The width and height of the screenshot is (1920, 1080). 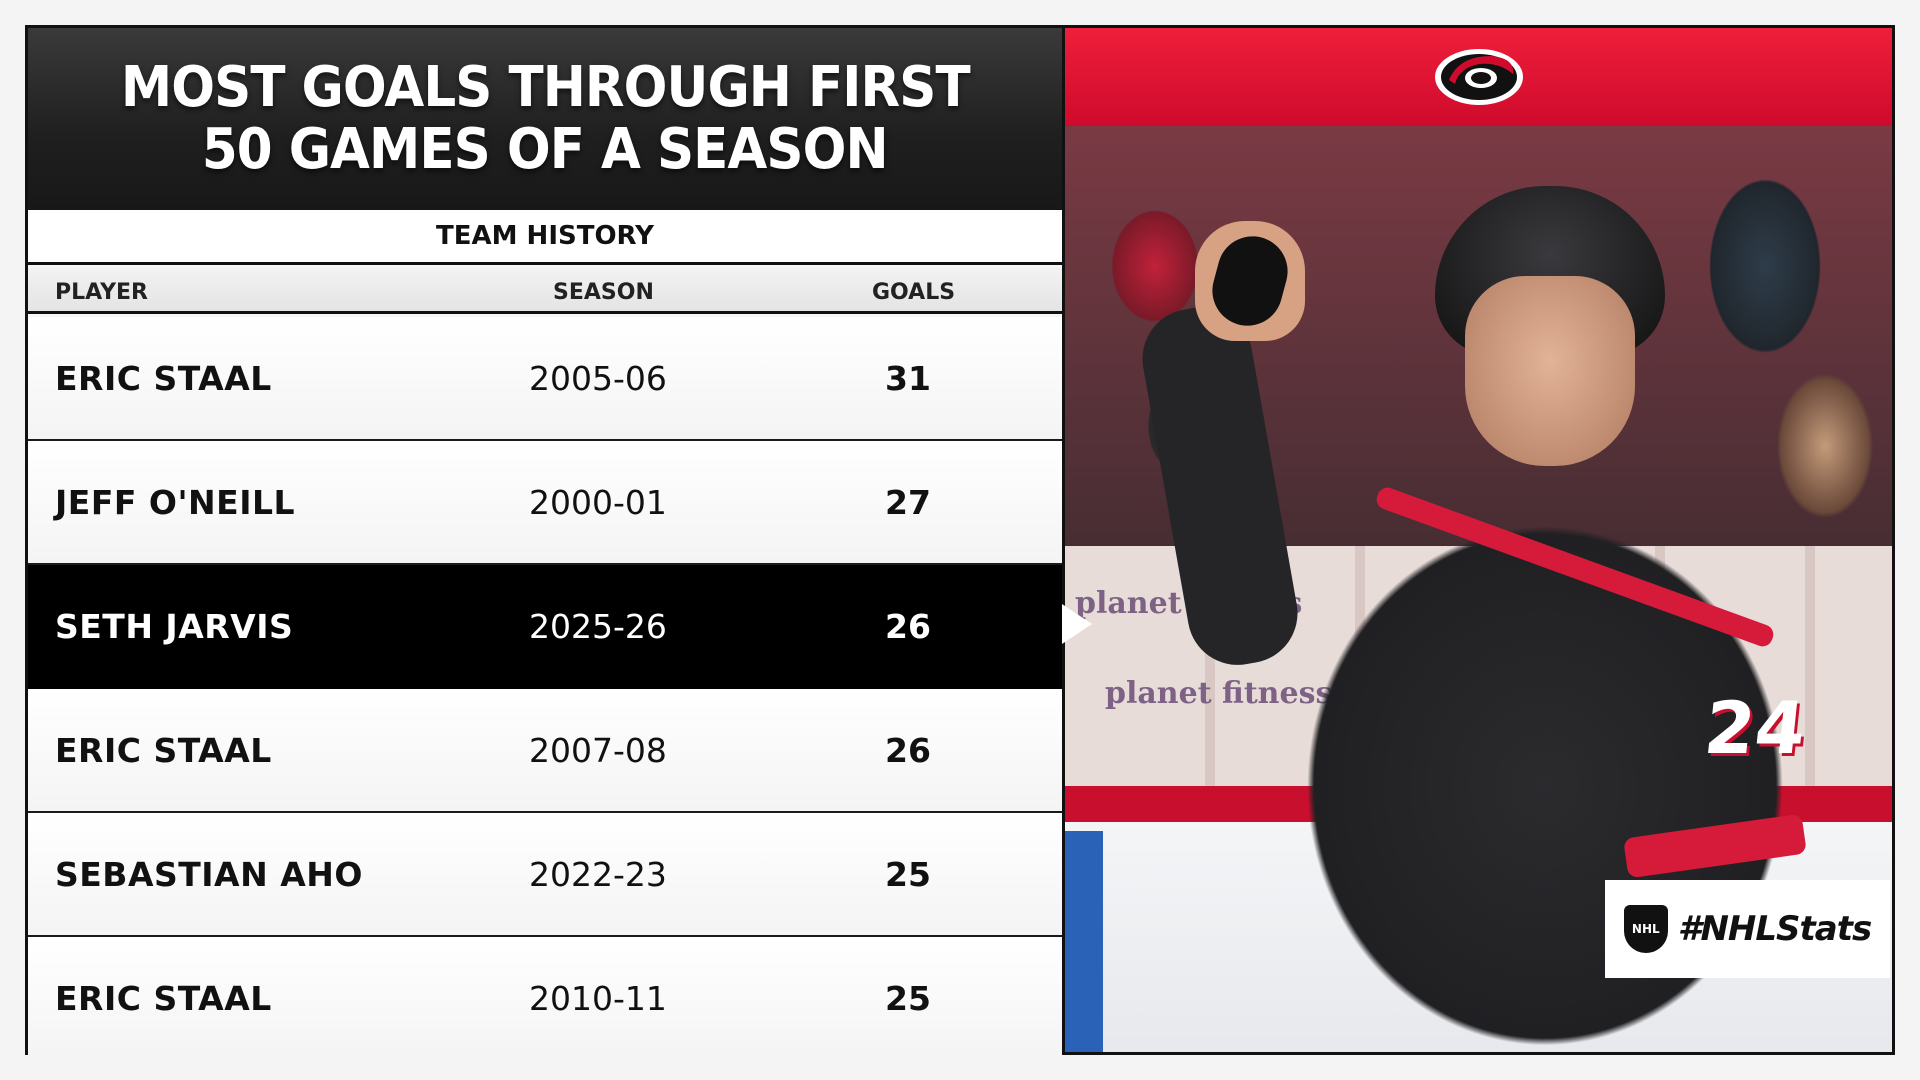 What do you see at coordinates (603, 292) in the screenshot?
I see `column-header-season: SEASON` at bounding box center [603, 292].